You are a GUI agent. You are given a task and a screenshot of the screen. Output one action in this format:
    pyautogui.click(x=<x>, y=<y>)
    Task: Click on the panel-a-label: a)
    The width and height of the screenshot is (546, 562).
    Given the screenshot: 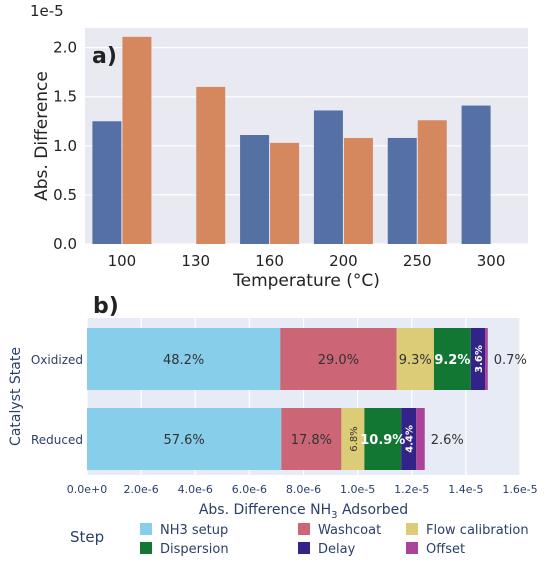 What is the action you would take?
    pyautogui.click(x=104, y=56)
    